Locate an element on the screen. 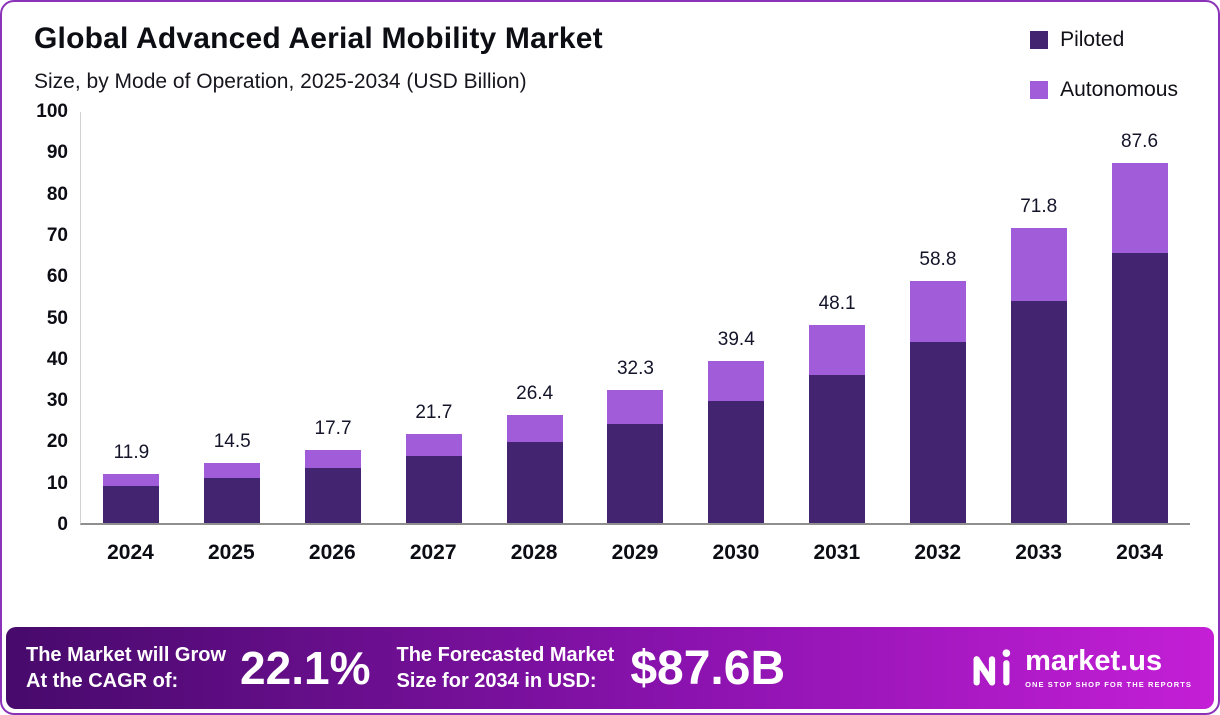  bar-total-label: 32.3 is located at coordinates (635, 369).